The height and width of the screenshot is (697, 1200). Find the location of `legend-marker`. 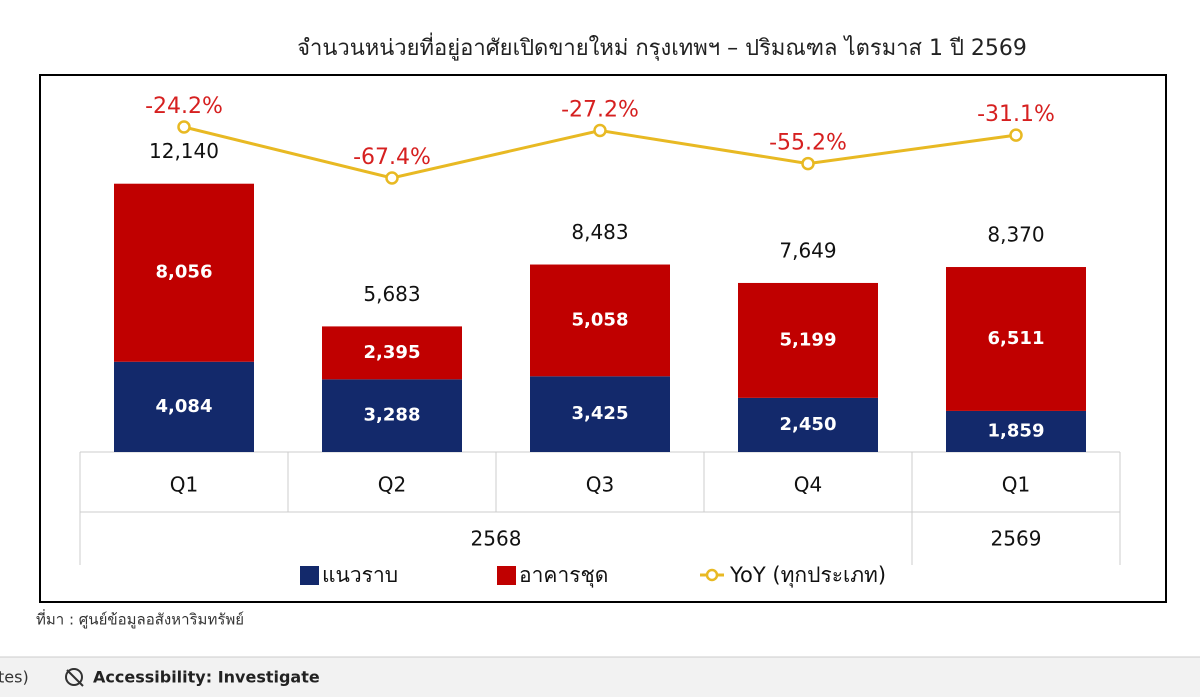

legend-marker is located at coordinates (712, 575).